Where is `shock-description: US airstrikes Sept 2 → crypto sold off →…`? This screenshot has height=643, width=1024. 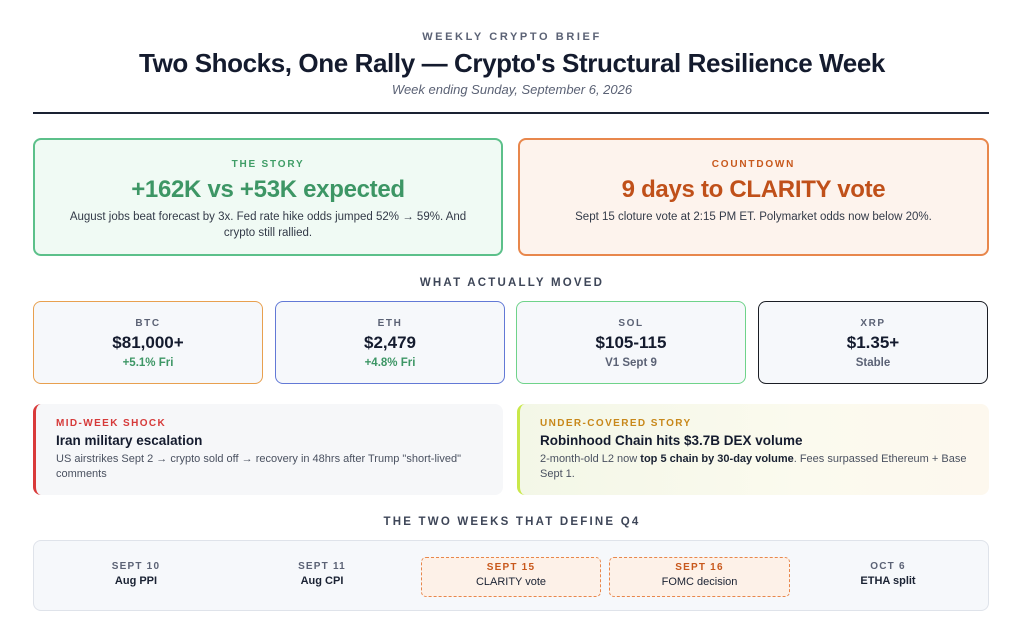 shock-description: US airstrikes Sept 2 → crypto sold off →… is located at coordinates (258, 466).